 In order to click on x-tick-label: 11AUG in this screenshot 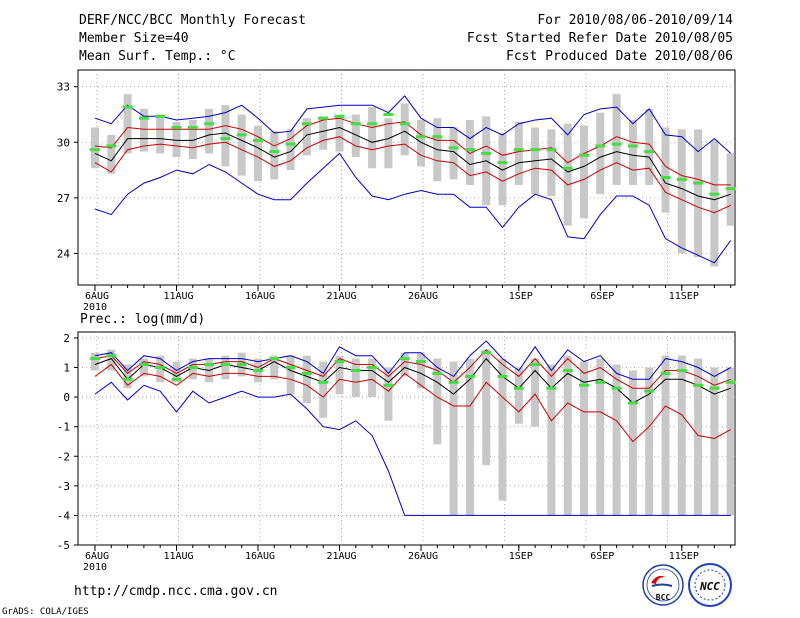, I will do `click(178, 296)`.